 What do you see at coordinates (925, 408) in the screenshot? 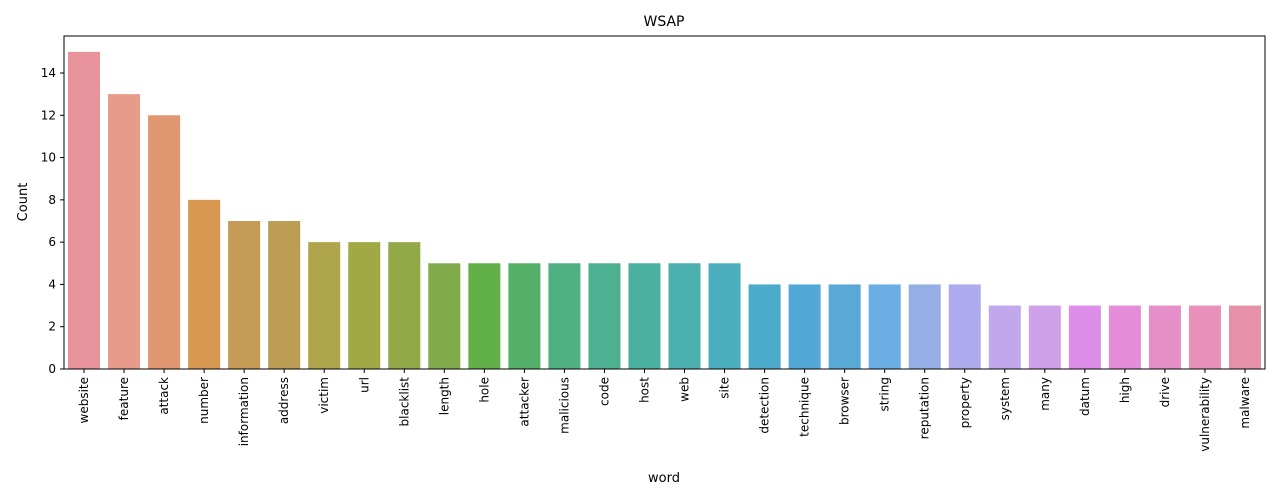
I see `x-tick-label: reputation` at bounding box center [925, 408].